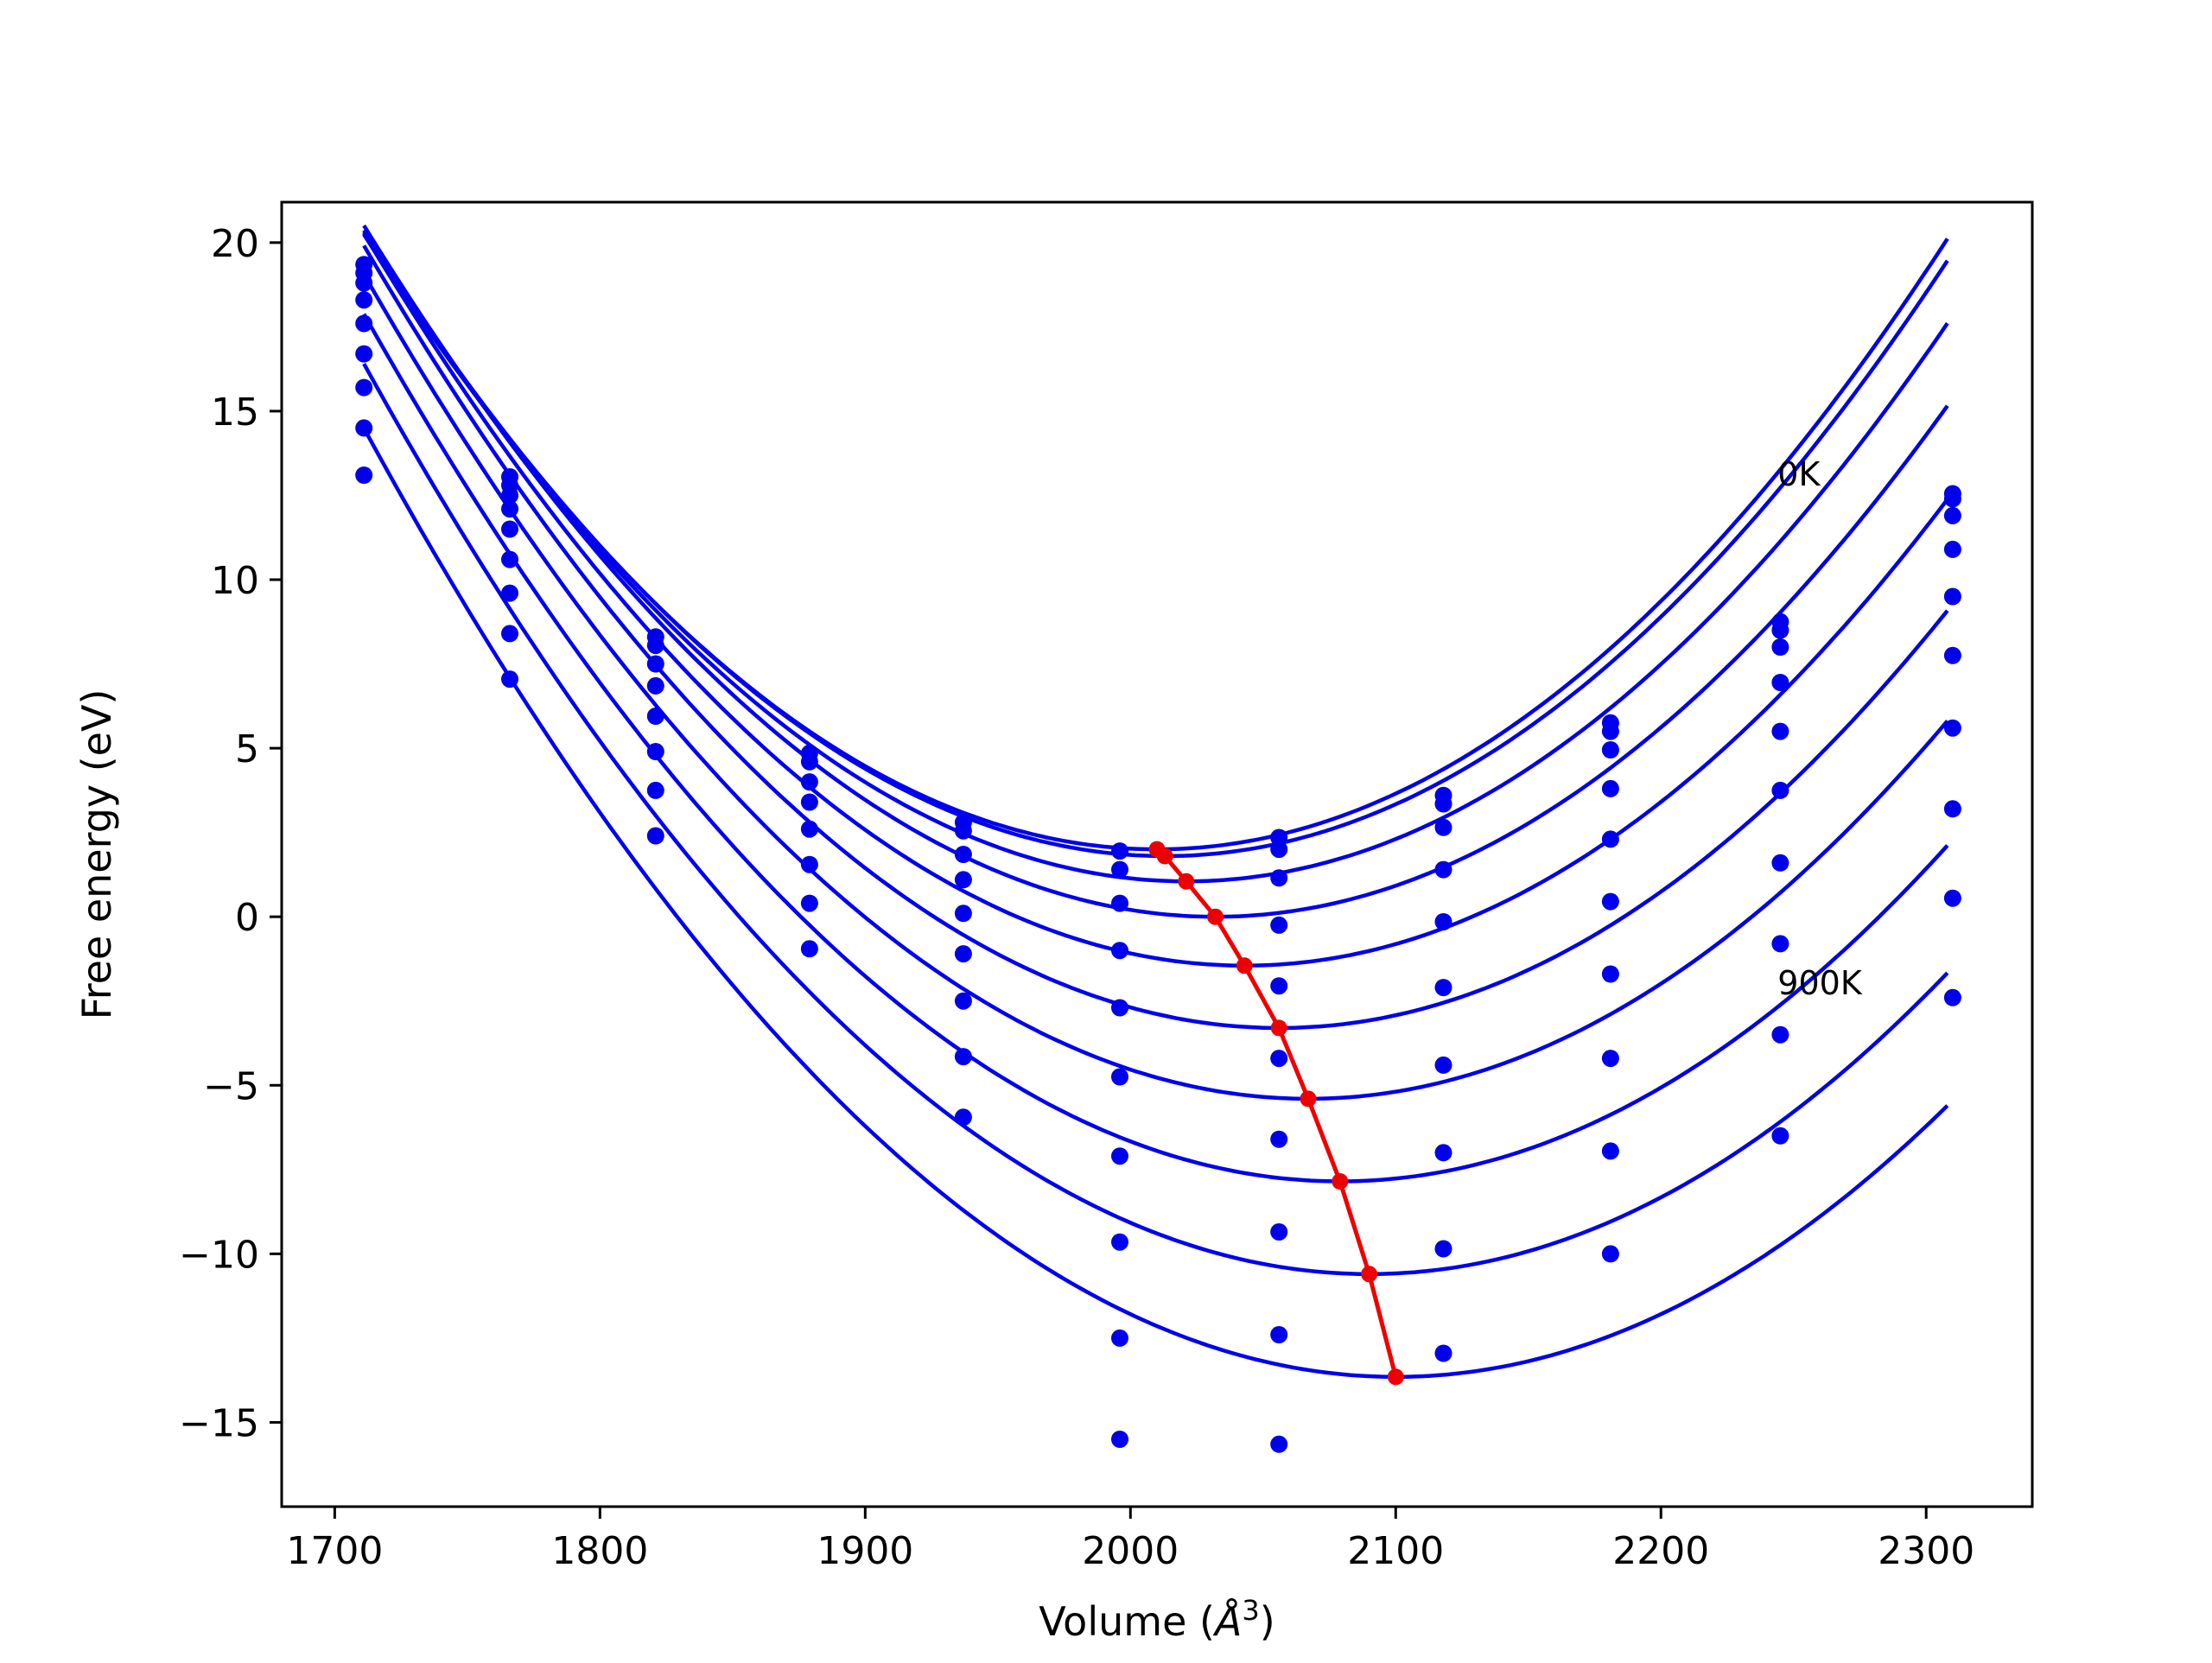 The height and width of the screenshot is (1663, 2212). I want to click on x-tick-label-1800: 1800, so click(599, 1551).